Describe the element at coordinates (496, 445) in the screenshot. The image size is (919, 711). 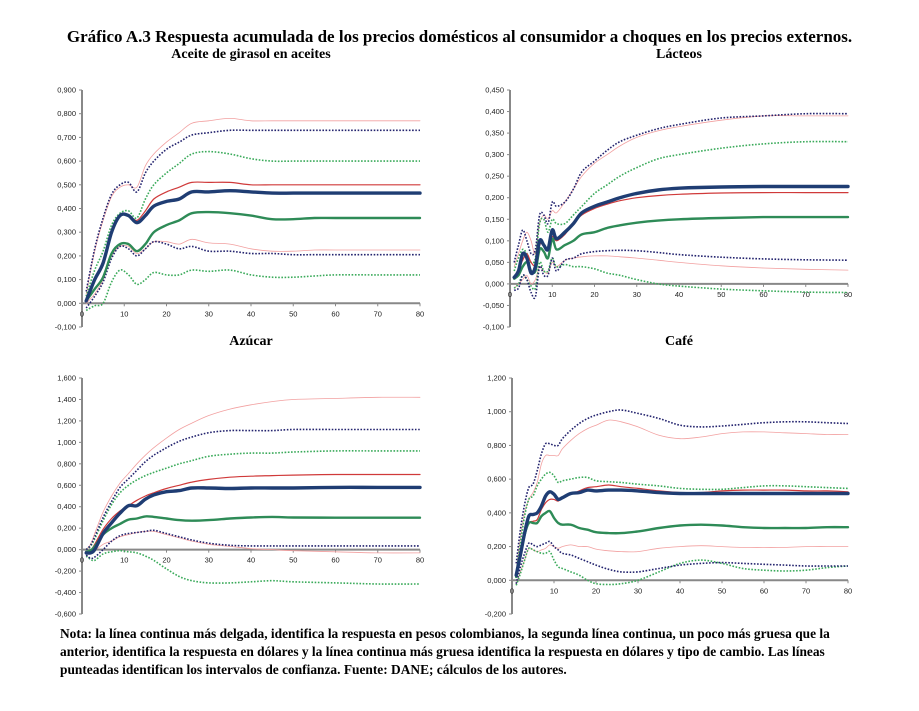
I see `y-tick-label: 0,800` at that location.